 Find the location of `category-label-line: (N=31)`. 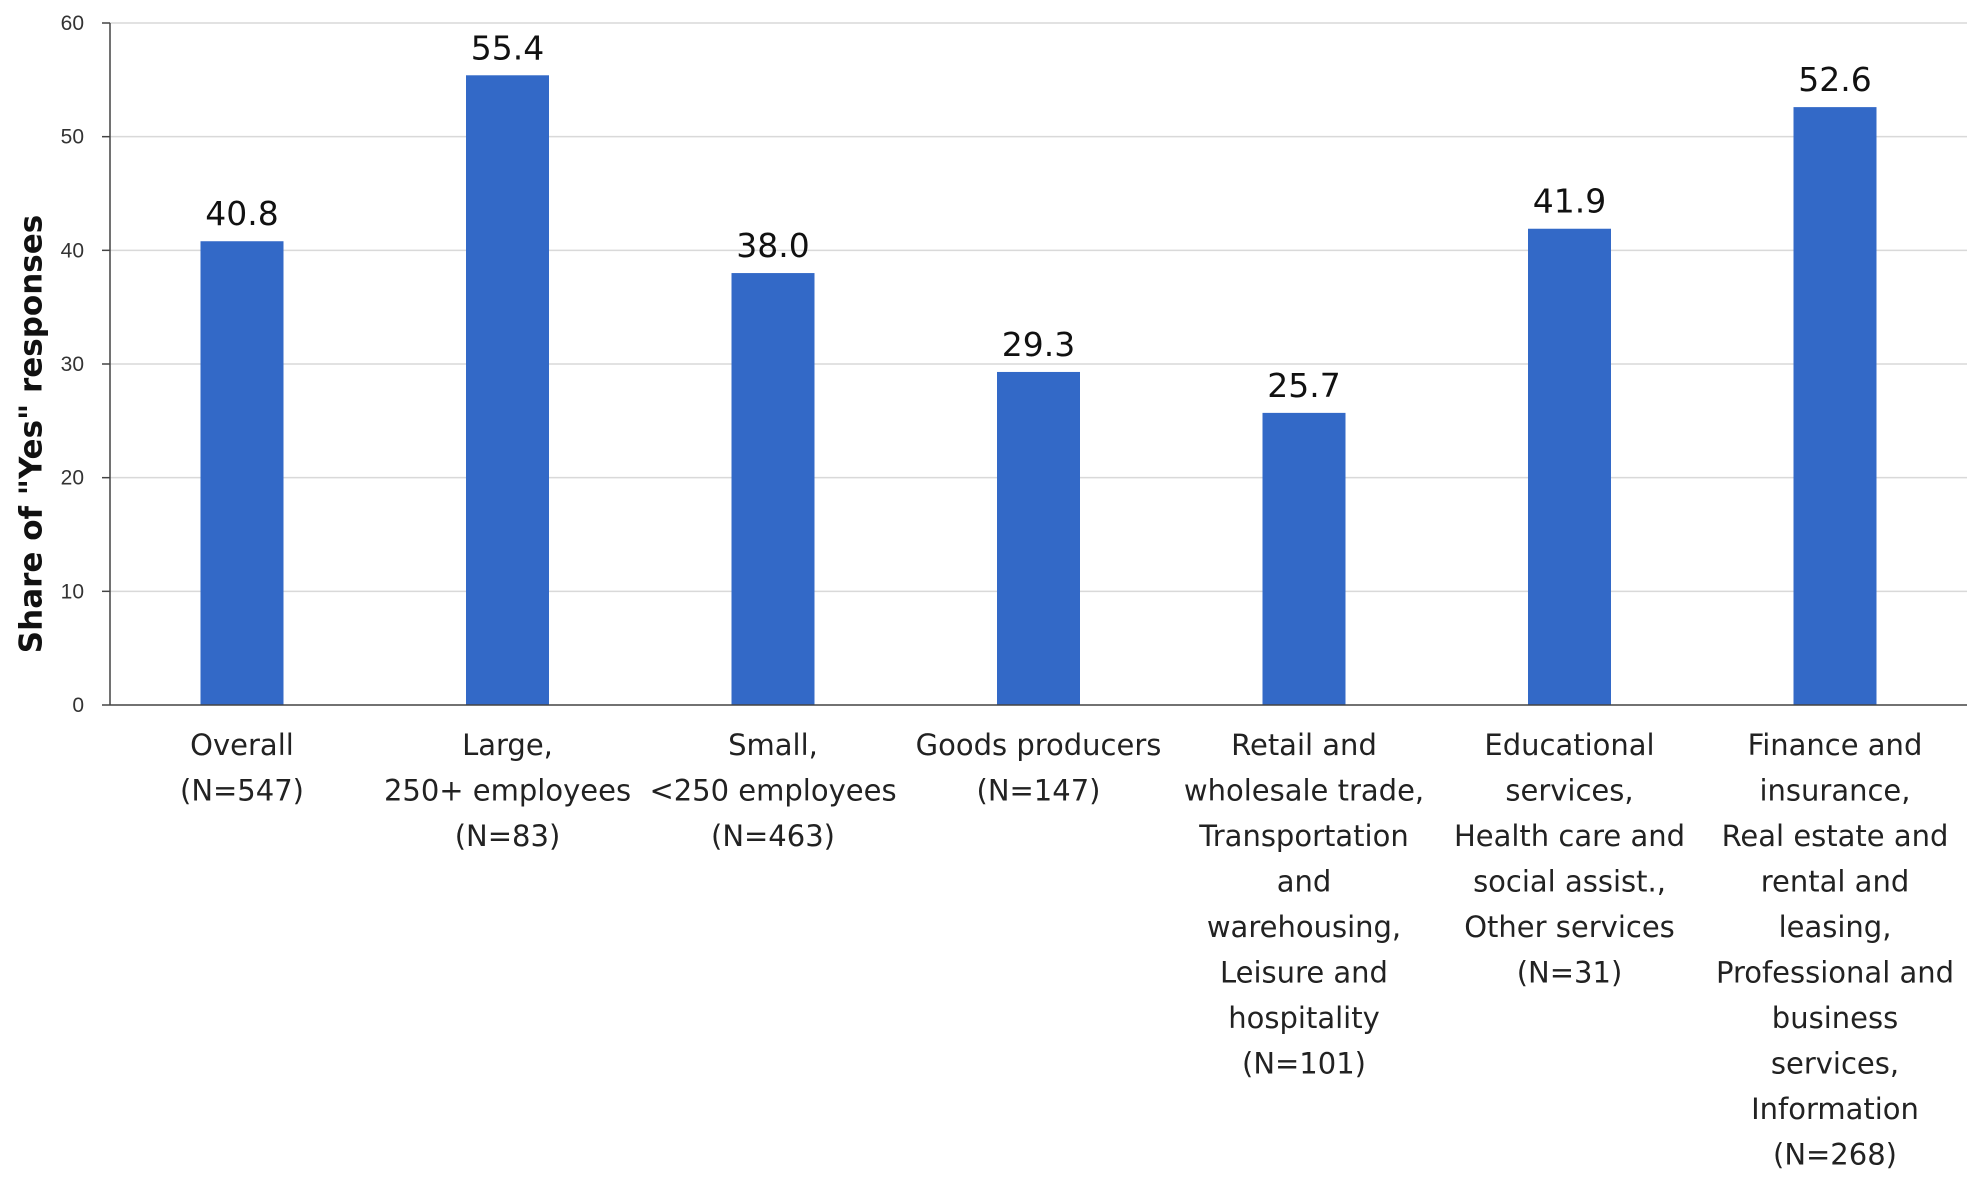

category-label-line: (N=31) is located at coordinates (1570, 973).